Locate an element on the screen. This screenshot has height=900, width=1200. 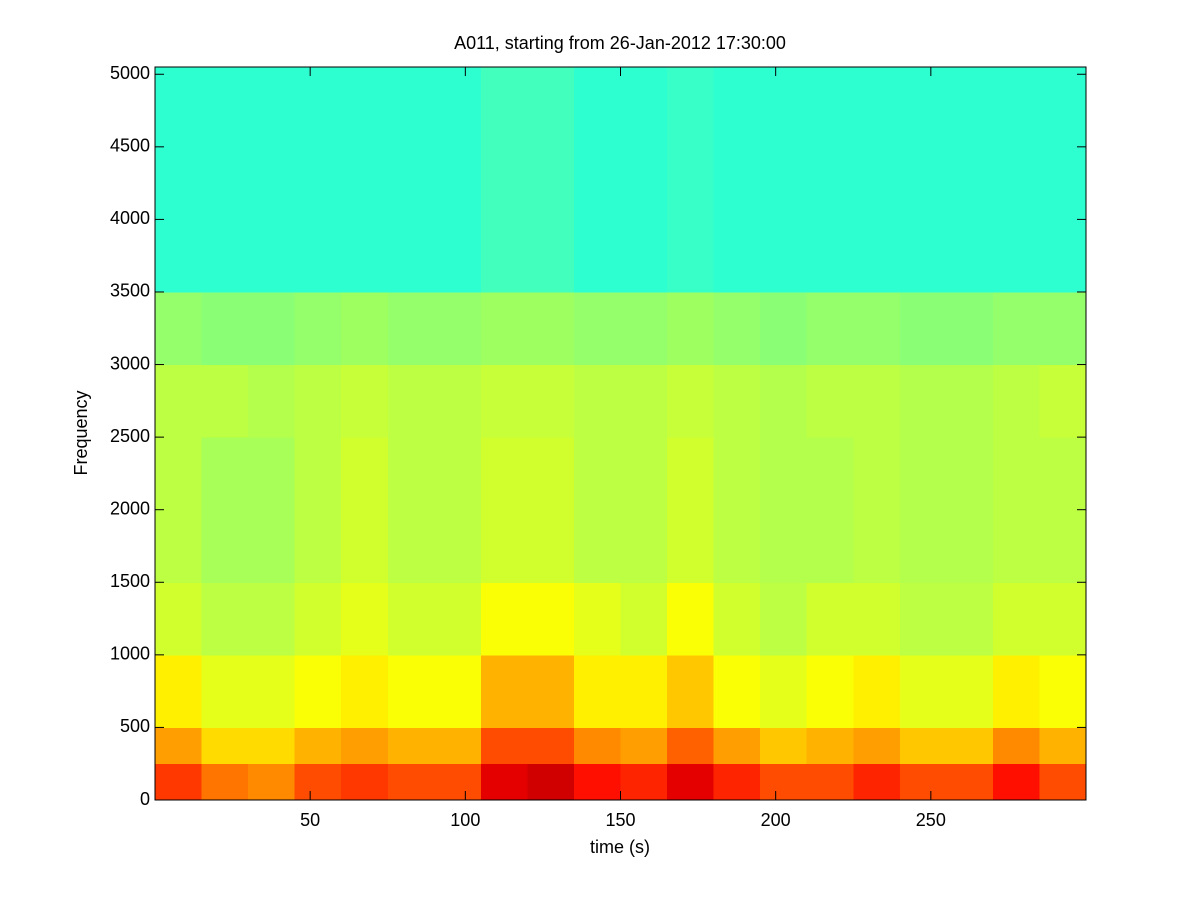
x-tick-label: 50 is located at coordinates (310, 820).